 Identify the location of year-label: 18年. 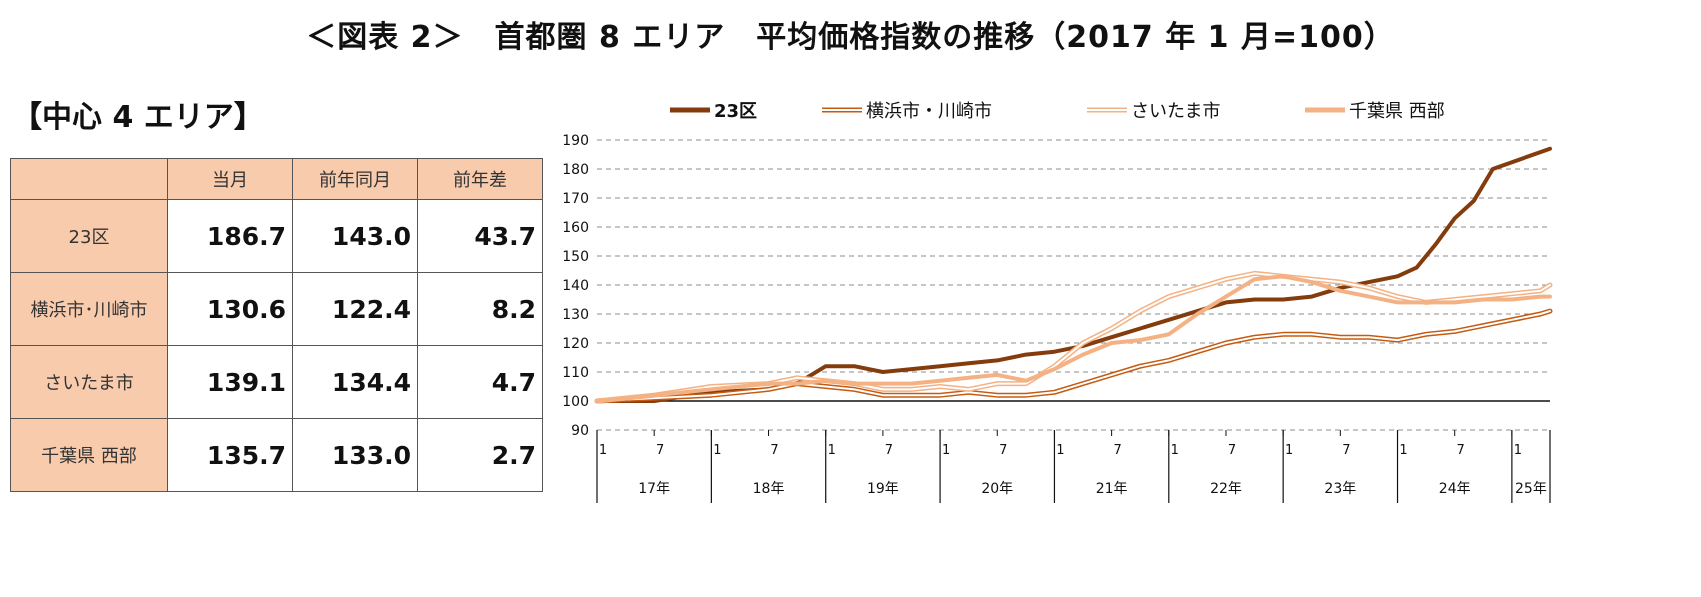
(769, 489).